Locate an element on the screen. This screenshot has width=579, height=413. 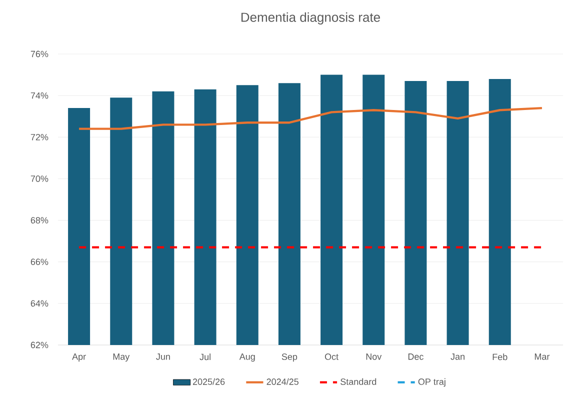
y-tick-label: 76% is located at coordinates (39, 54).